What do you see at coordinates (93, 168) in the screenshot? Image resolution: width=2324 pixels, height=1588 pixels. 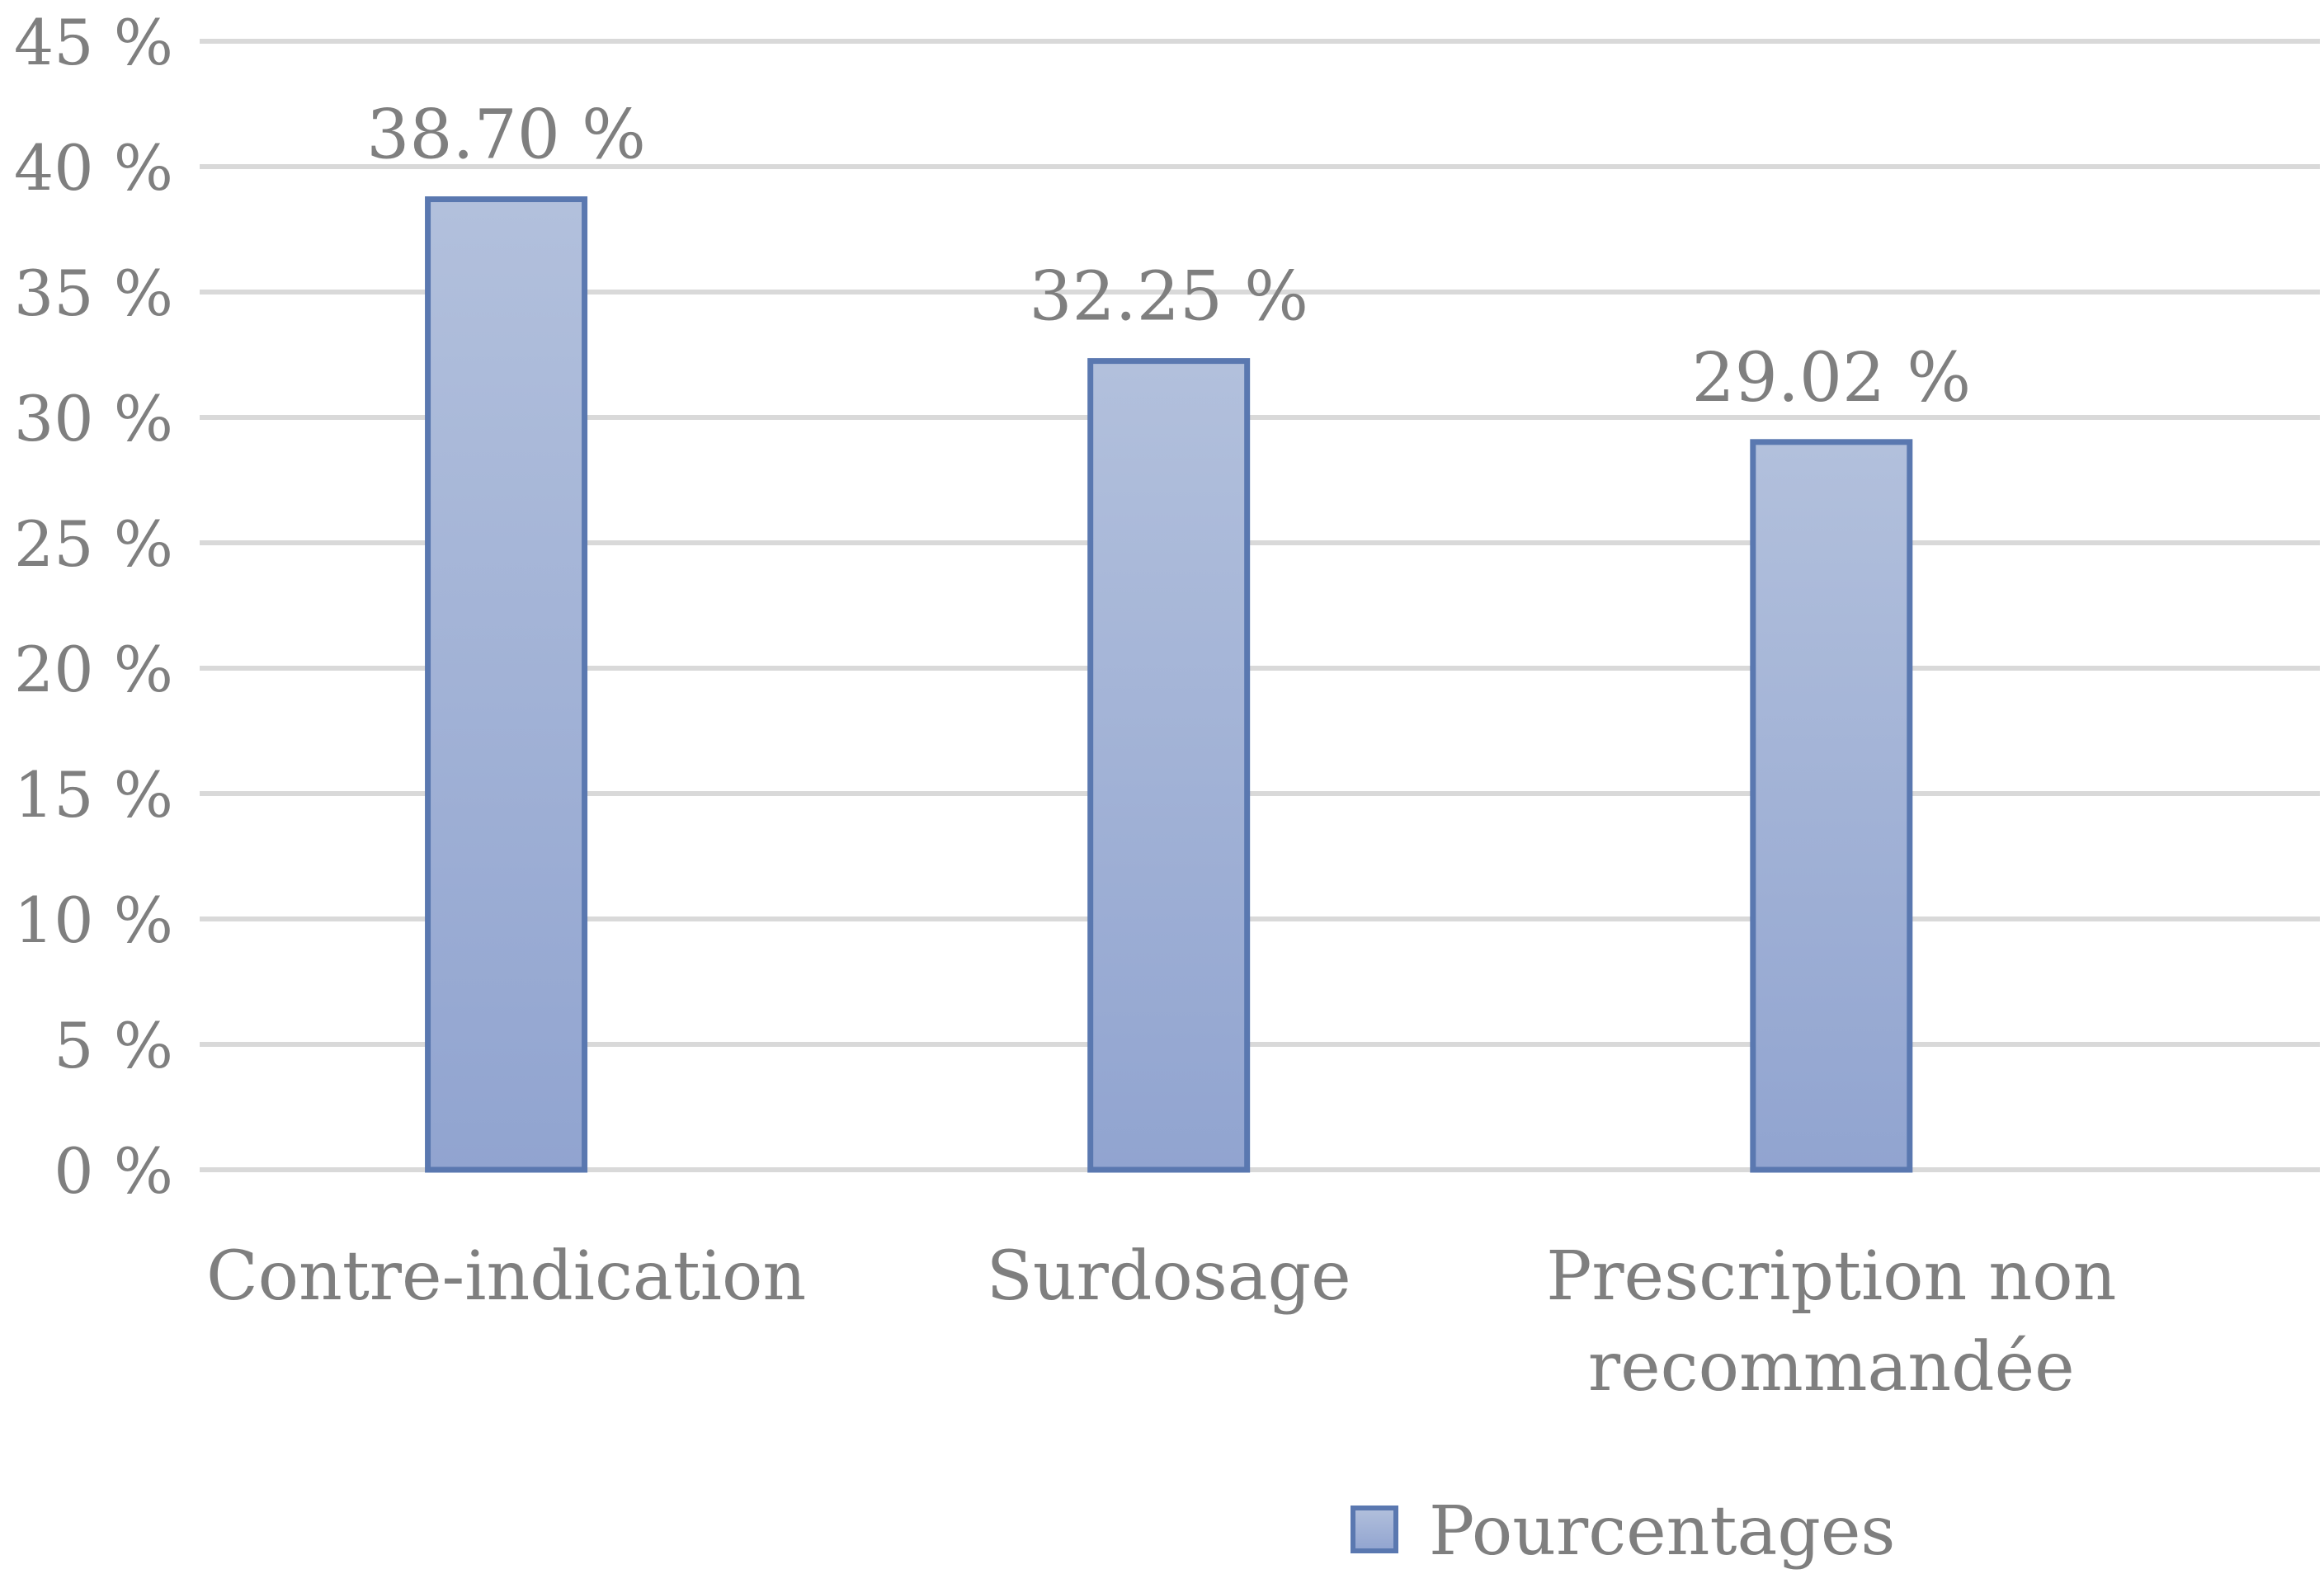 I see `y-tick-label-40: 40 %` at bounding box center [93, 168].